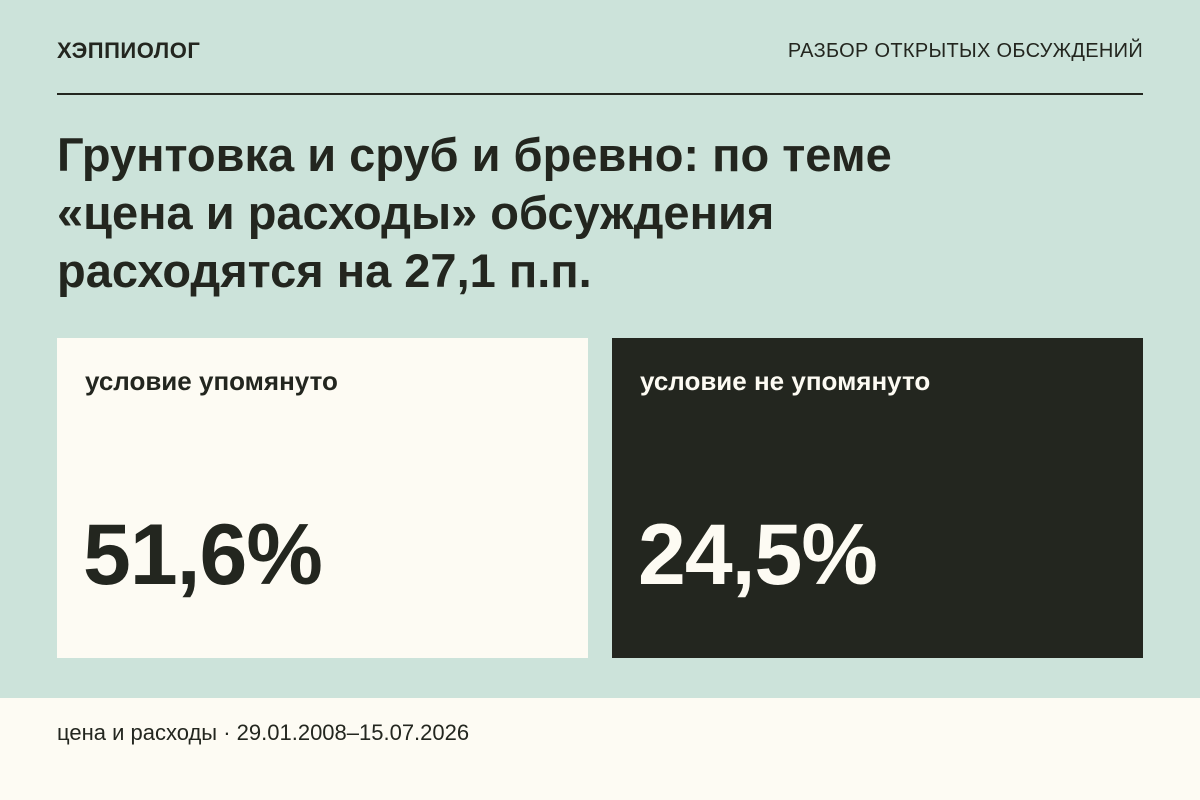 Image resolution: width=1200 pixels, height=800 pixels. I want to click on card-label: условие не упомянуто, so click(785, 381).